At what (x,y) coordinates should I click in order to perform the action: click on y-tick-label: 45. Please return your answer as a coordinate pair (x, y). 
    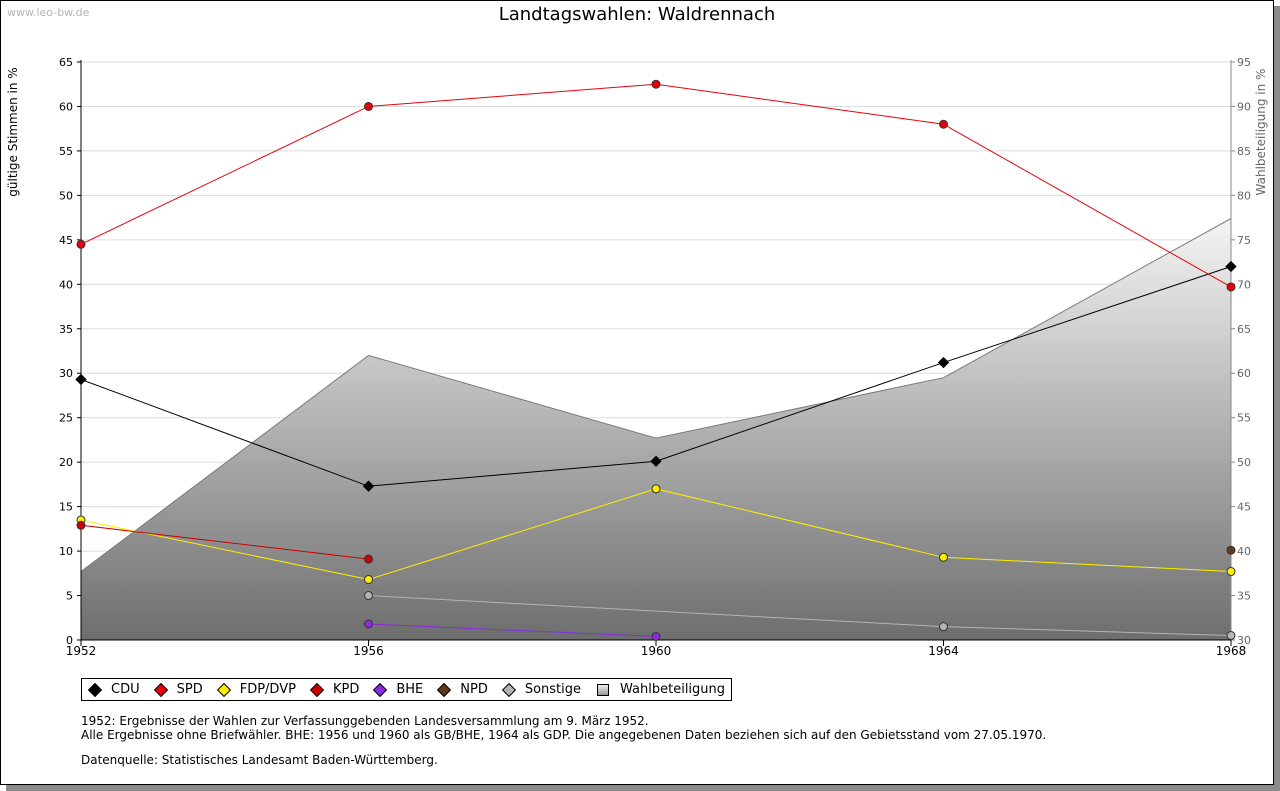
    Looking at the image, I should click on (66, 240).